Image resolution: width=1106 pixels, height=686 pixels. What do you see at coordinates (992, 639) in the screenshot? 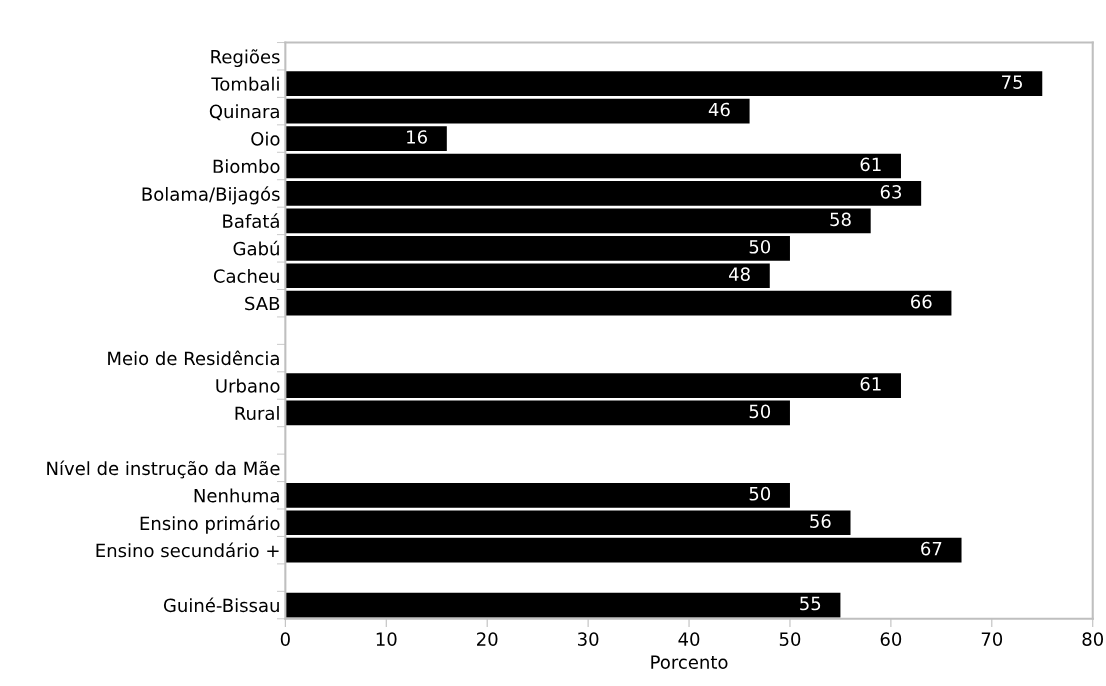
I see `x-tick-label: 70` at bounding box center [992, 639].